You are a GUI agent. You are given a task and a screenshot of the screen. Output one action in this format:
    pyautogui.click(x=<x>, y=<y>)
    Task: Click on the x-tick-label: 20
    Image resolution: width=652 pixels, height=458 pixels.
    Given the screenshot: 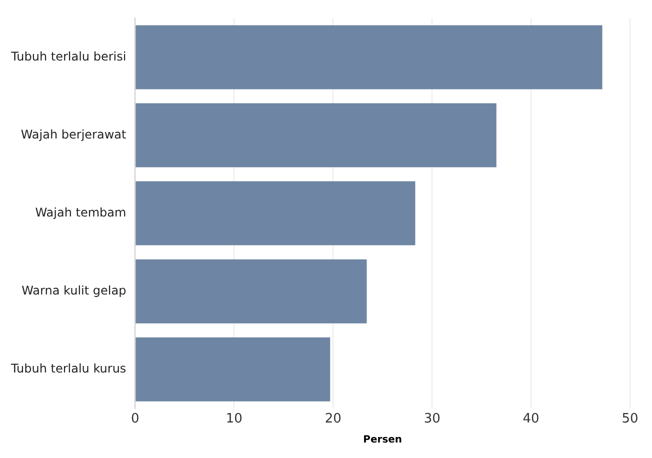 What is the action you would take?
    pyautogui.click(x=333, y=419)
    